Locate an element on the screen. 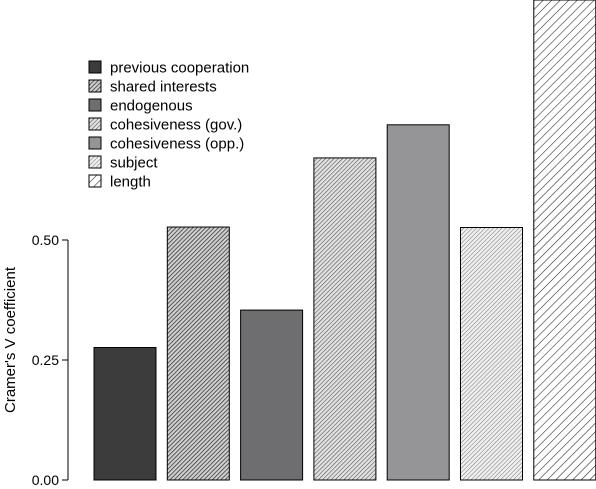 The height and width of the screenshot is (489, 596). legend-label: shared interests is located at coordinates (163, 87).